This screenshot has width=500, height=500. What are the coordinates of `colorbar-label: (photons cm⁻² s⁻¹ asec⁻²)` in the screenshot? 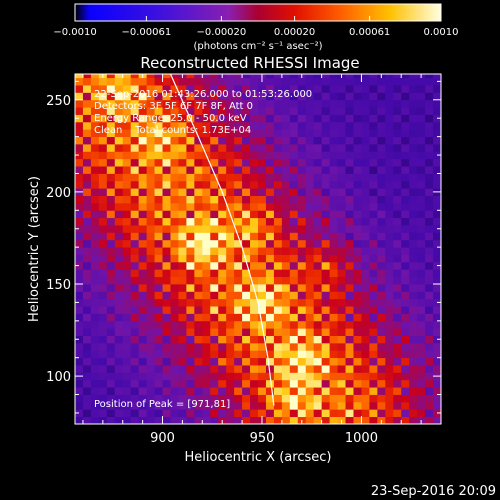 It's located at (257, 46).